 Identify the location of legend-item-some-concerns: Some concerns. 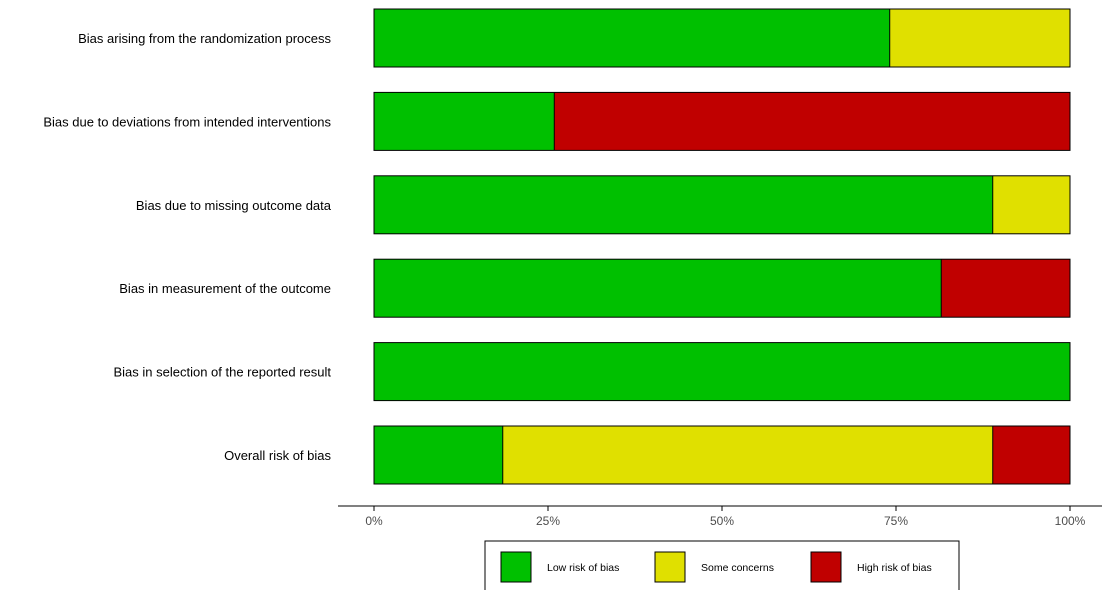
(714, 567).